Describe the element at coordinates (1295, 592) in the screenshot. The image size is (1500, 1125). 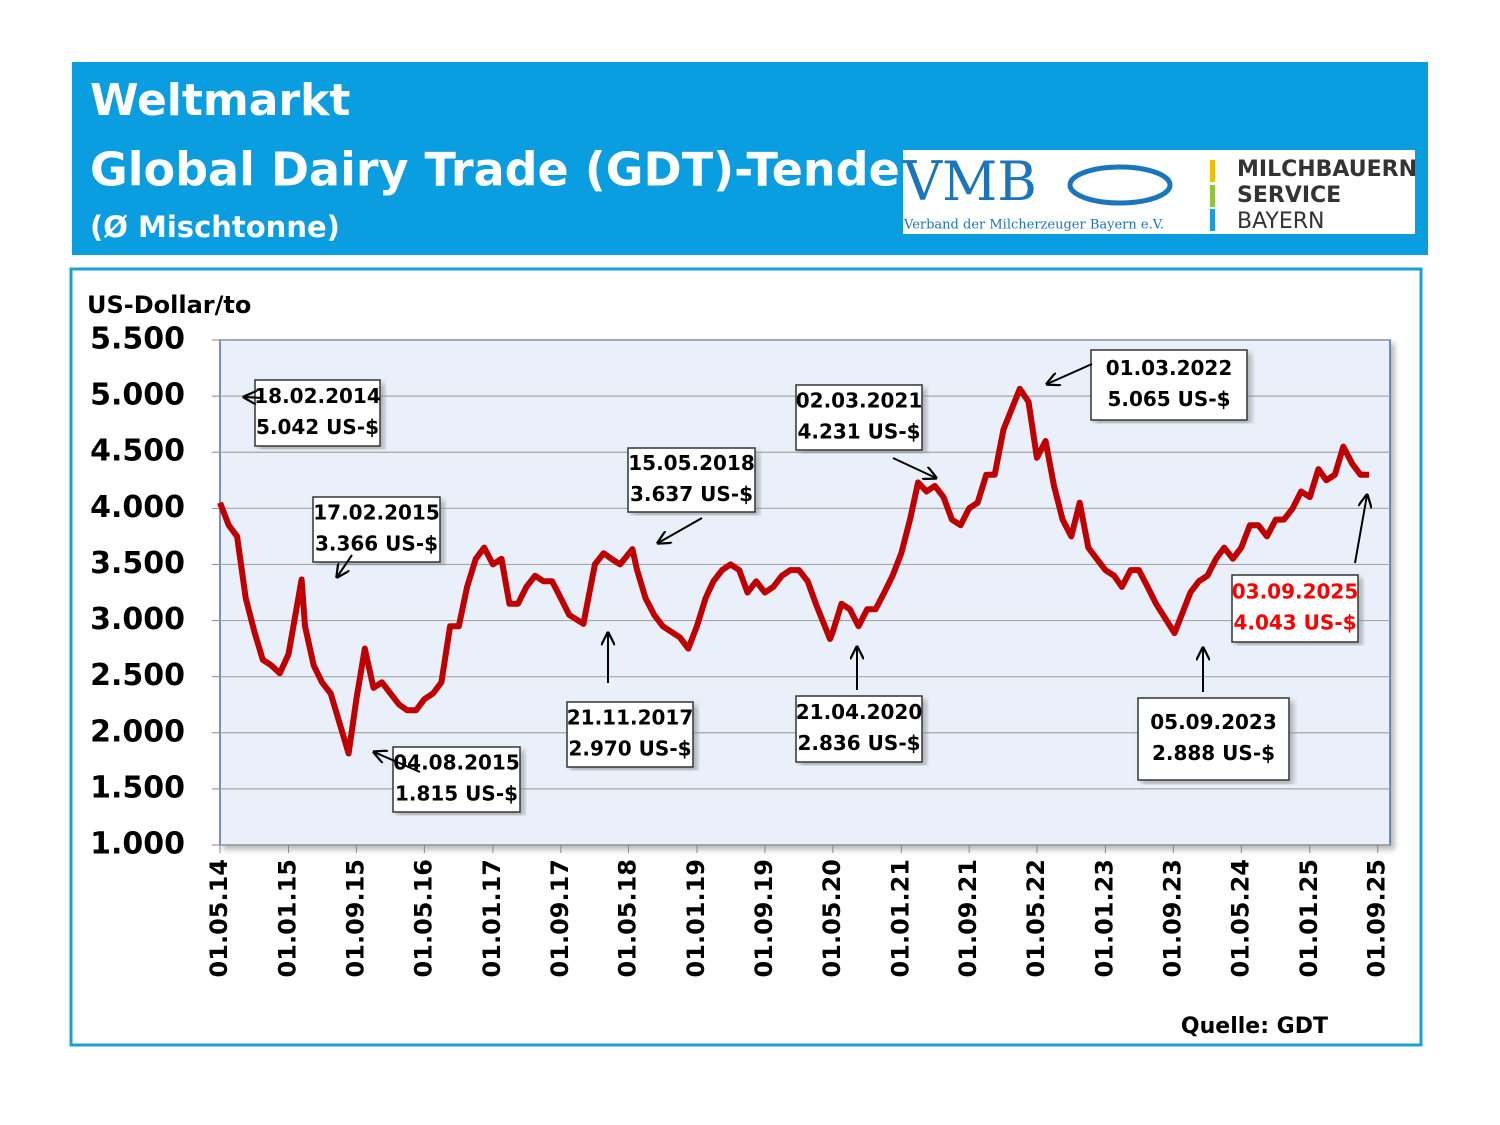
I see `annotation-text: 03.09.2025` at that location.